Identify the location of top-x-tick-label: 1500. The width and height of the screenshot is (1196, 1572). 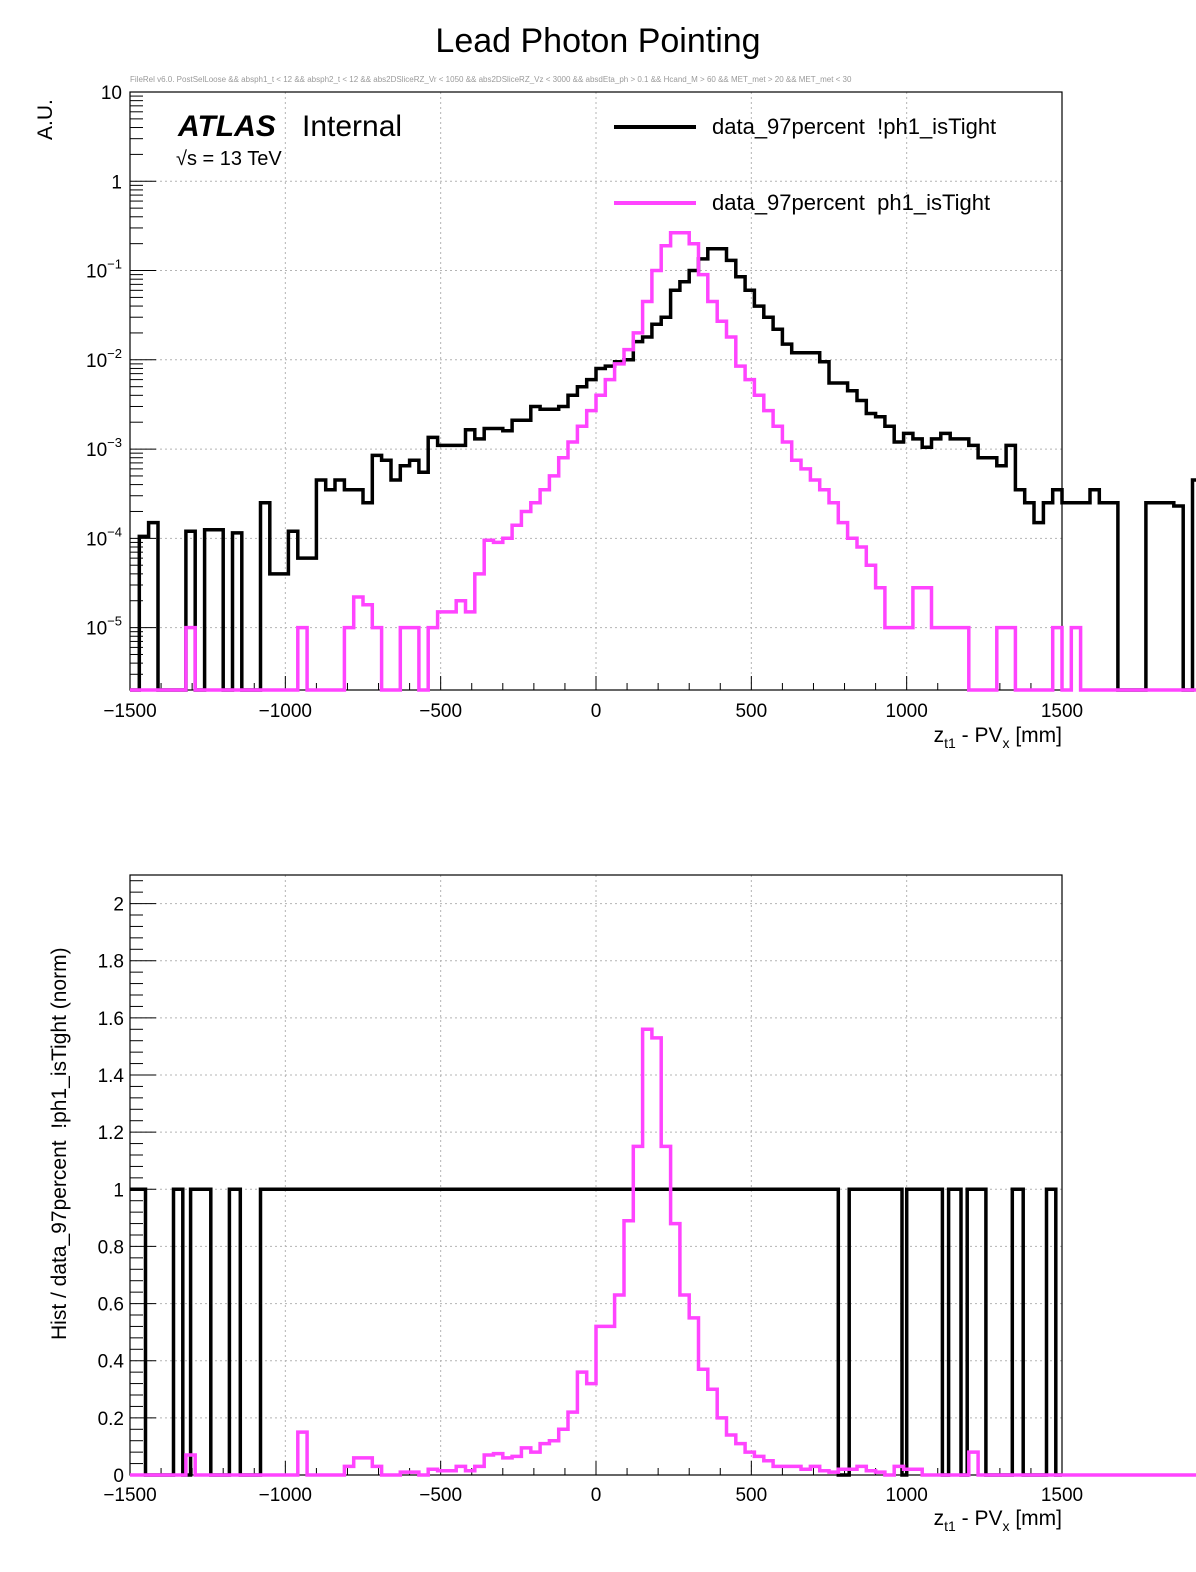
(1062, 711).